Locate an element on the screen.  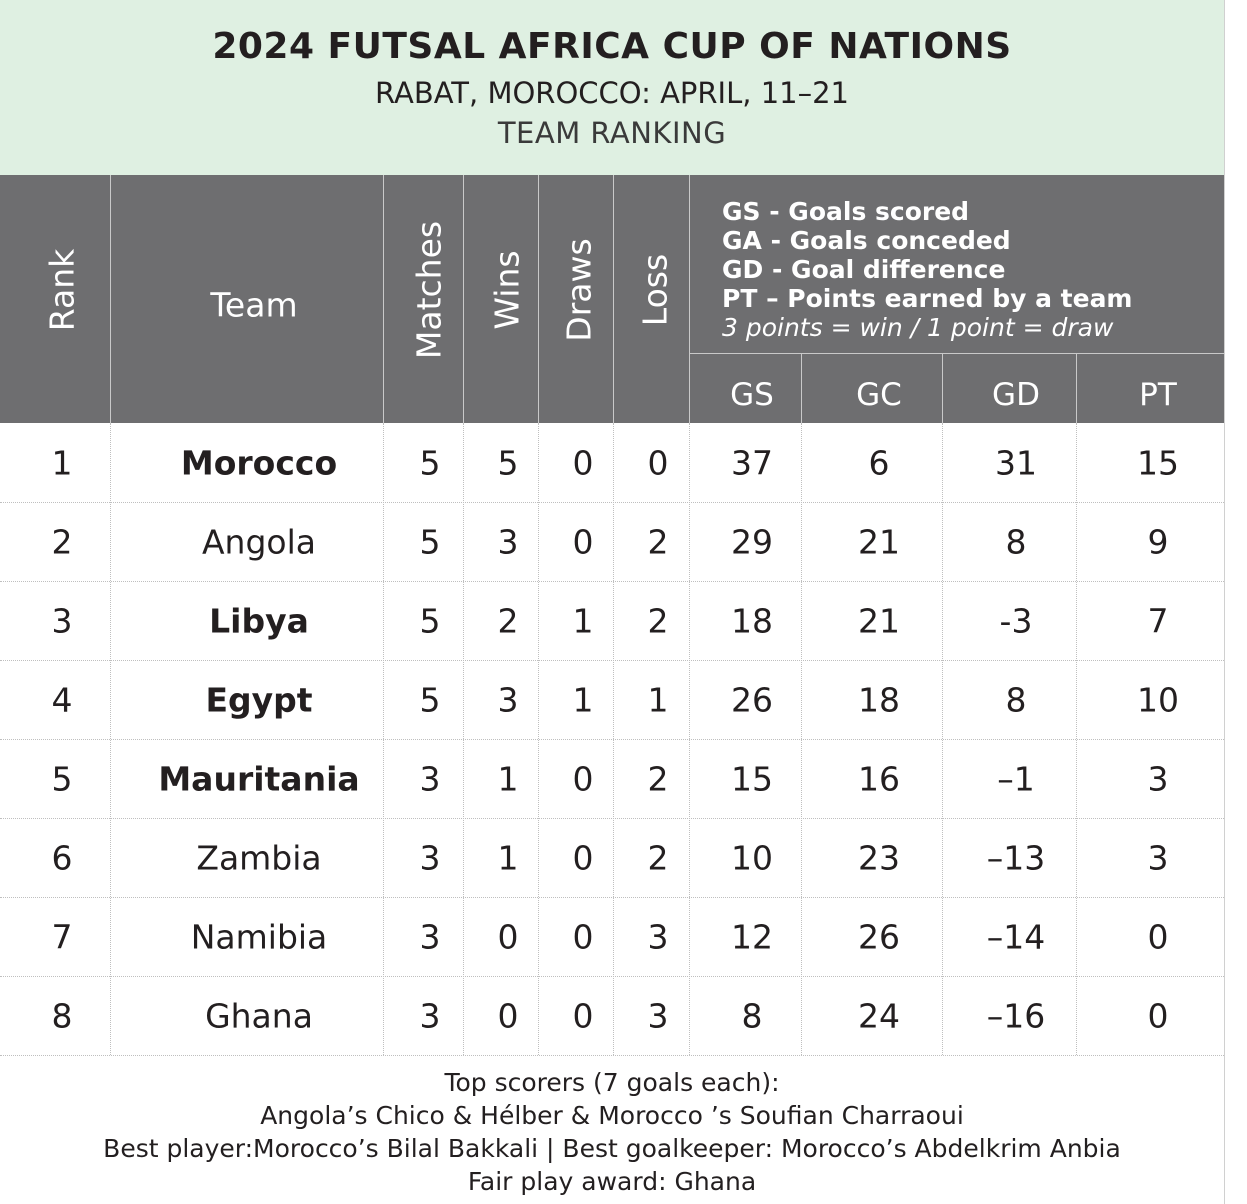
cell-gc: 26 is located at coordinates (879, 936).